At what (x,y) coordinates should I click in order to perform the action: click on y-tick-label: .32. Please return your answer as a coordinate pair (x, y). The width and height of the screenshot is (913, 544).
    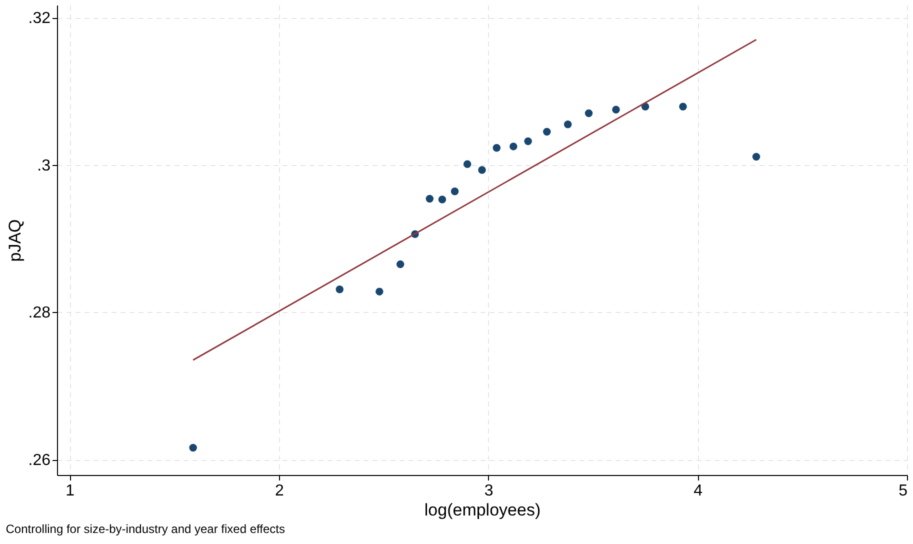
    Looking at the image, I should click on (39, 19).